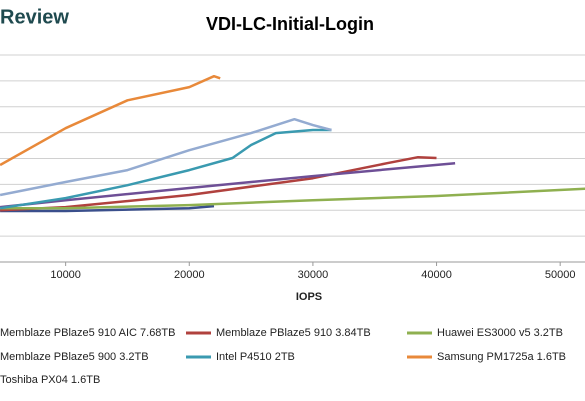  I want to click on x-axis-title: IOPS, so click(309, 297).